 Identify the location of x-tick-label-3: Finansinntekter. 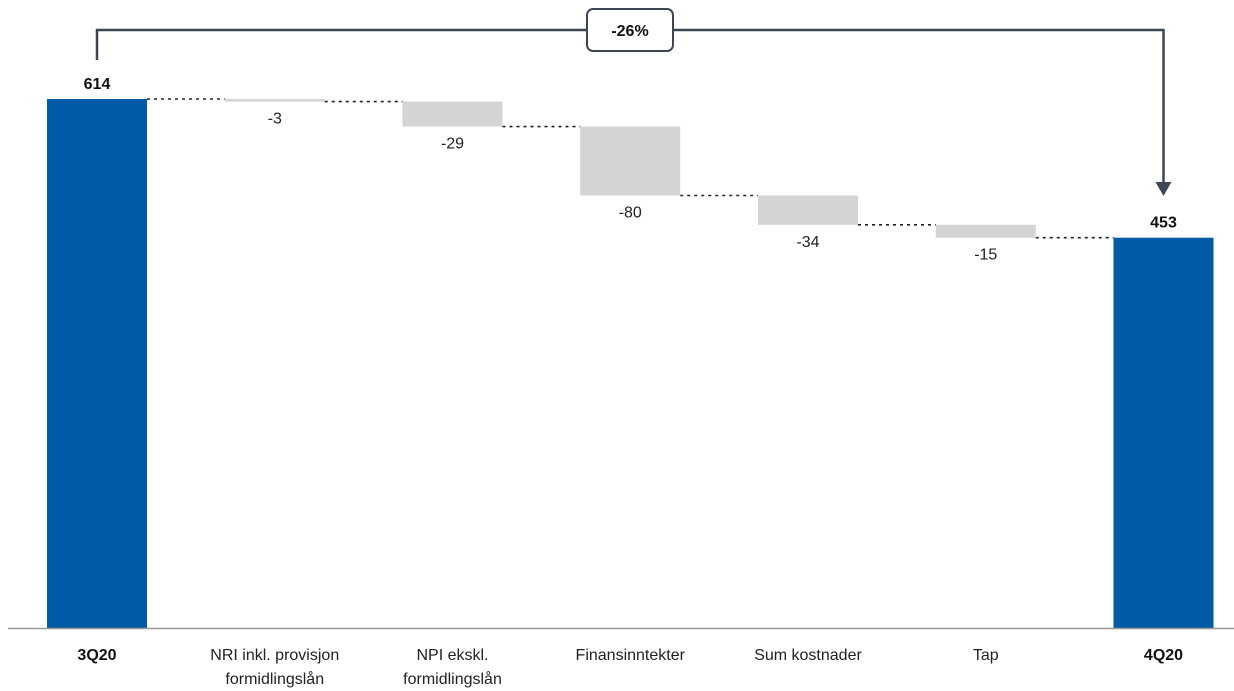
(631, 655).